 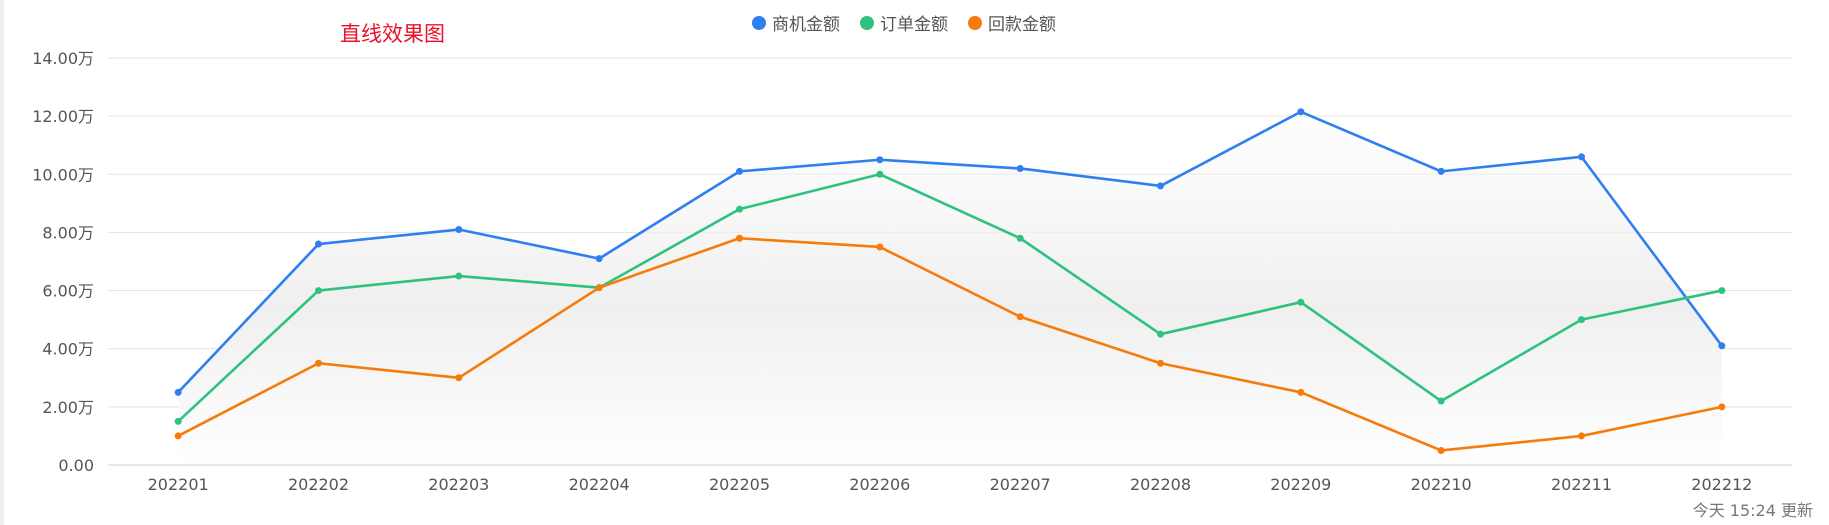 What do you see at coordinates (68, 407) in the screenshot?
I see `y-tick-label: 2.00万` at bounding box center [68, 407].